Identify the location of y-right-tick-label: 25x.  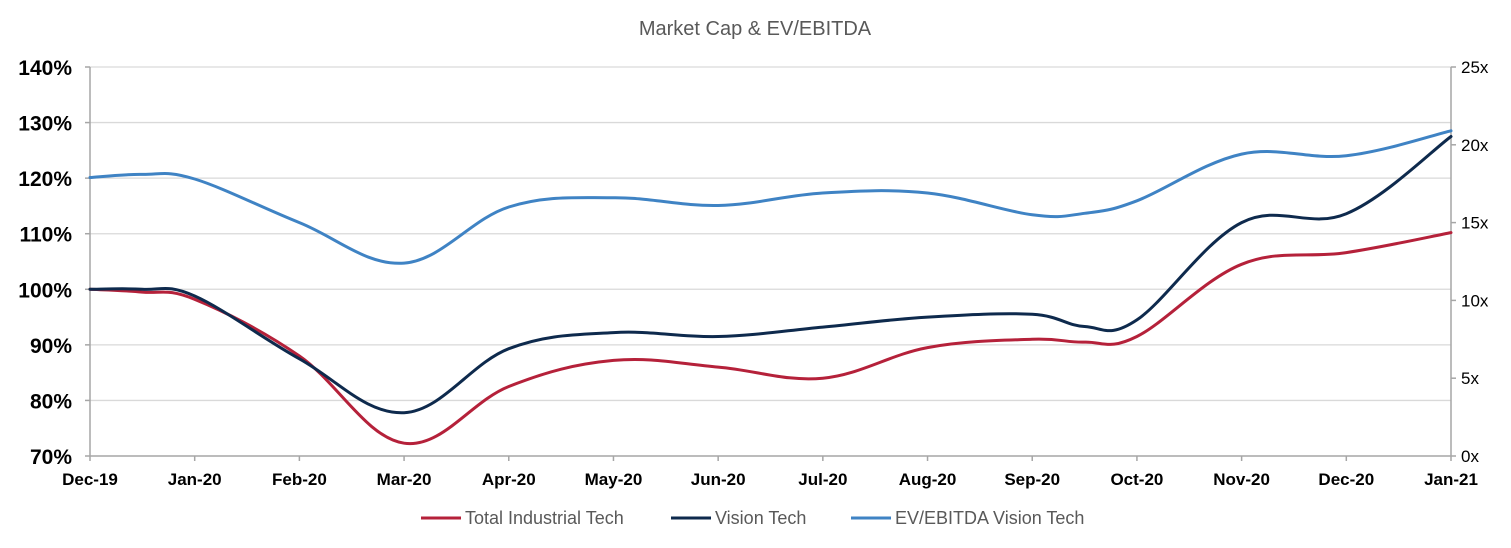
(1475, 67).